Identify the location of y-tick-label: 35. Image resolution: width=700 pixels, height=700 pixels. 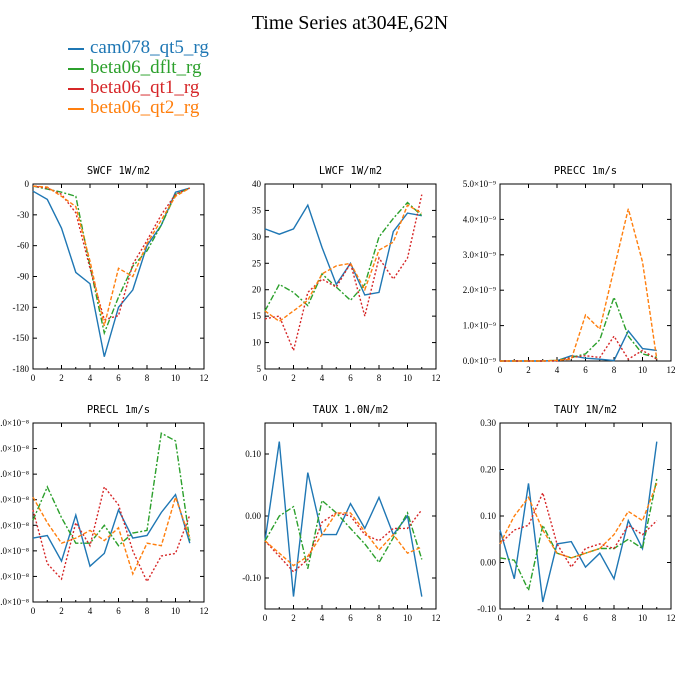
(257, 210).